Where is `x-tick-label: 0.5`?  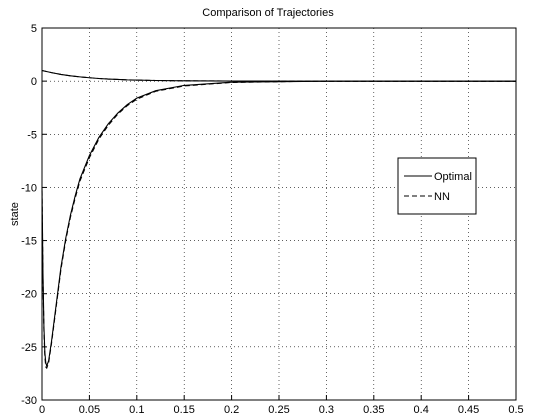
x-tick-label: 0.5 is located at coordinates (515, 410).